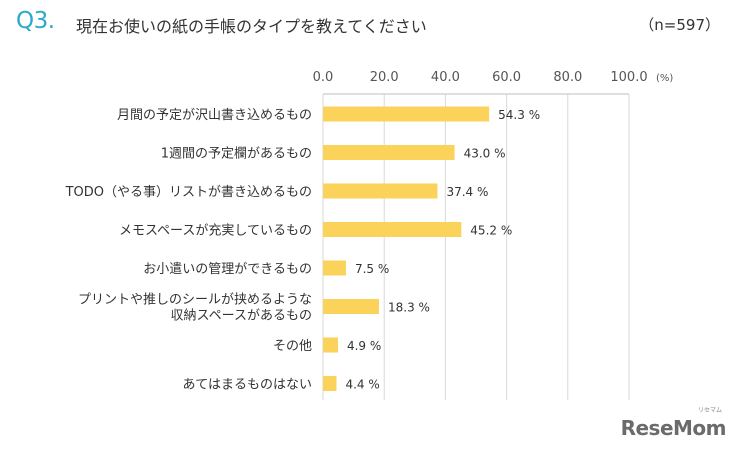 This screenshot has height=450, width=740. What do you see at coordinates (35, 21) in the screenshot?
I see `question-number: Q3.` at bounding box center [35, 21].